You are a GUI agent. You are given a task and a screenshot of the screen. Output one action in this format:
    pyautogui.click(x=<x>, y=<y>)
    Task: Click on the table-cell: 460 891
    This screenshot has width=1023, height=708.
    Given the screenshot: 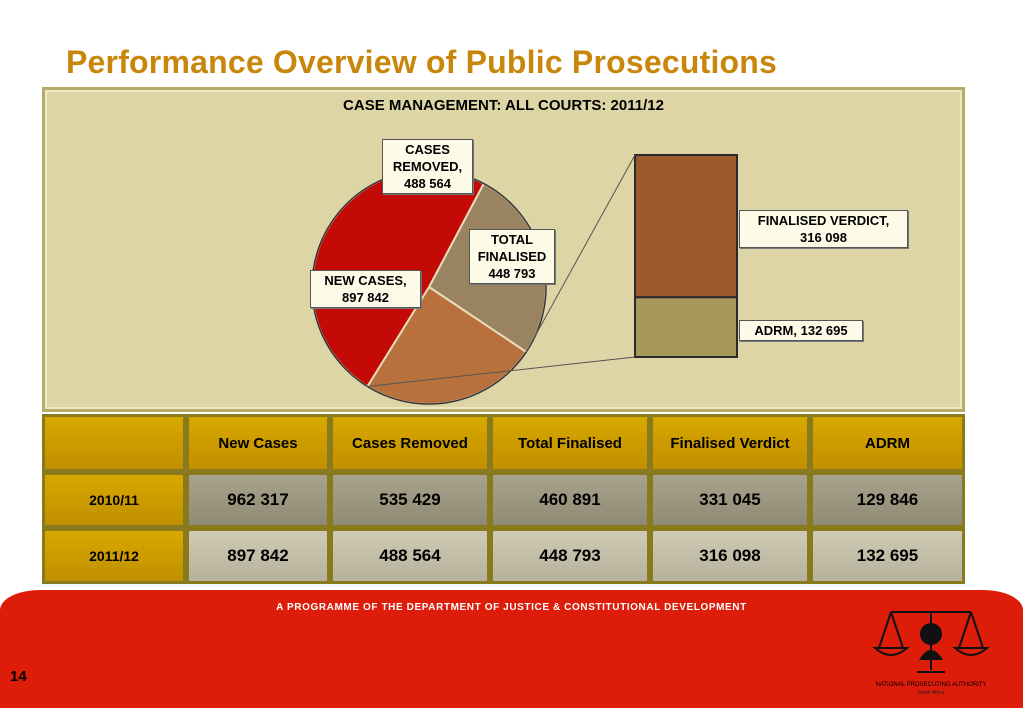 What is the action you would take?
    pyautogui.click(x=570, y=500)
    